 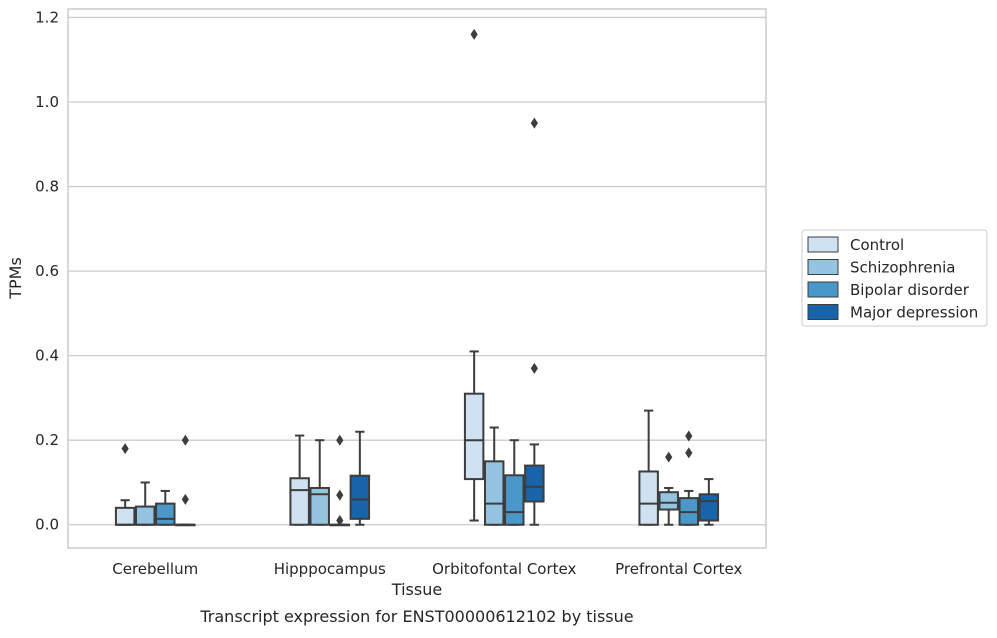 I want to click on legend-frame, so click(x=894, y=278).